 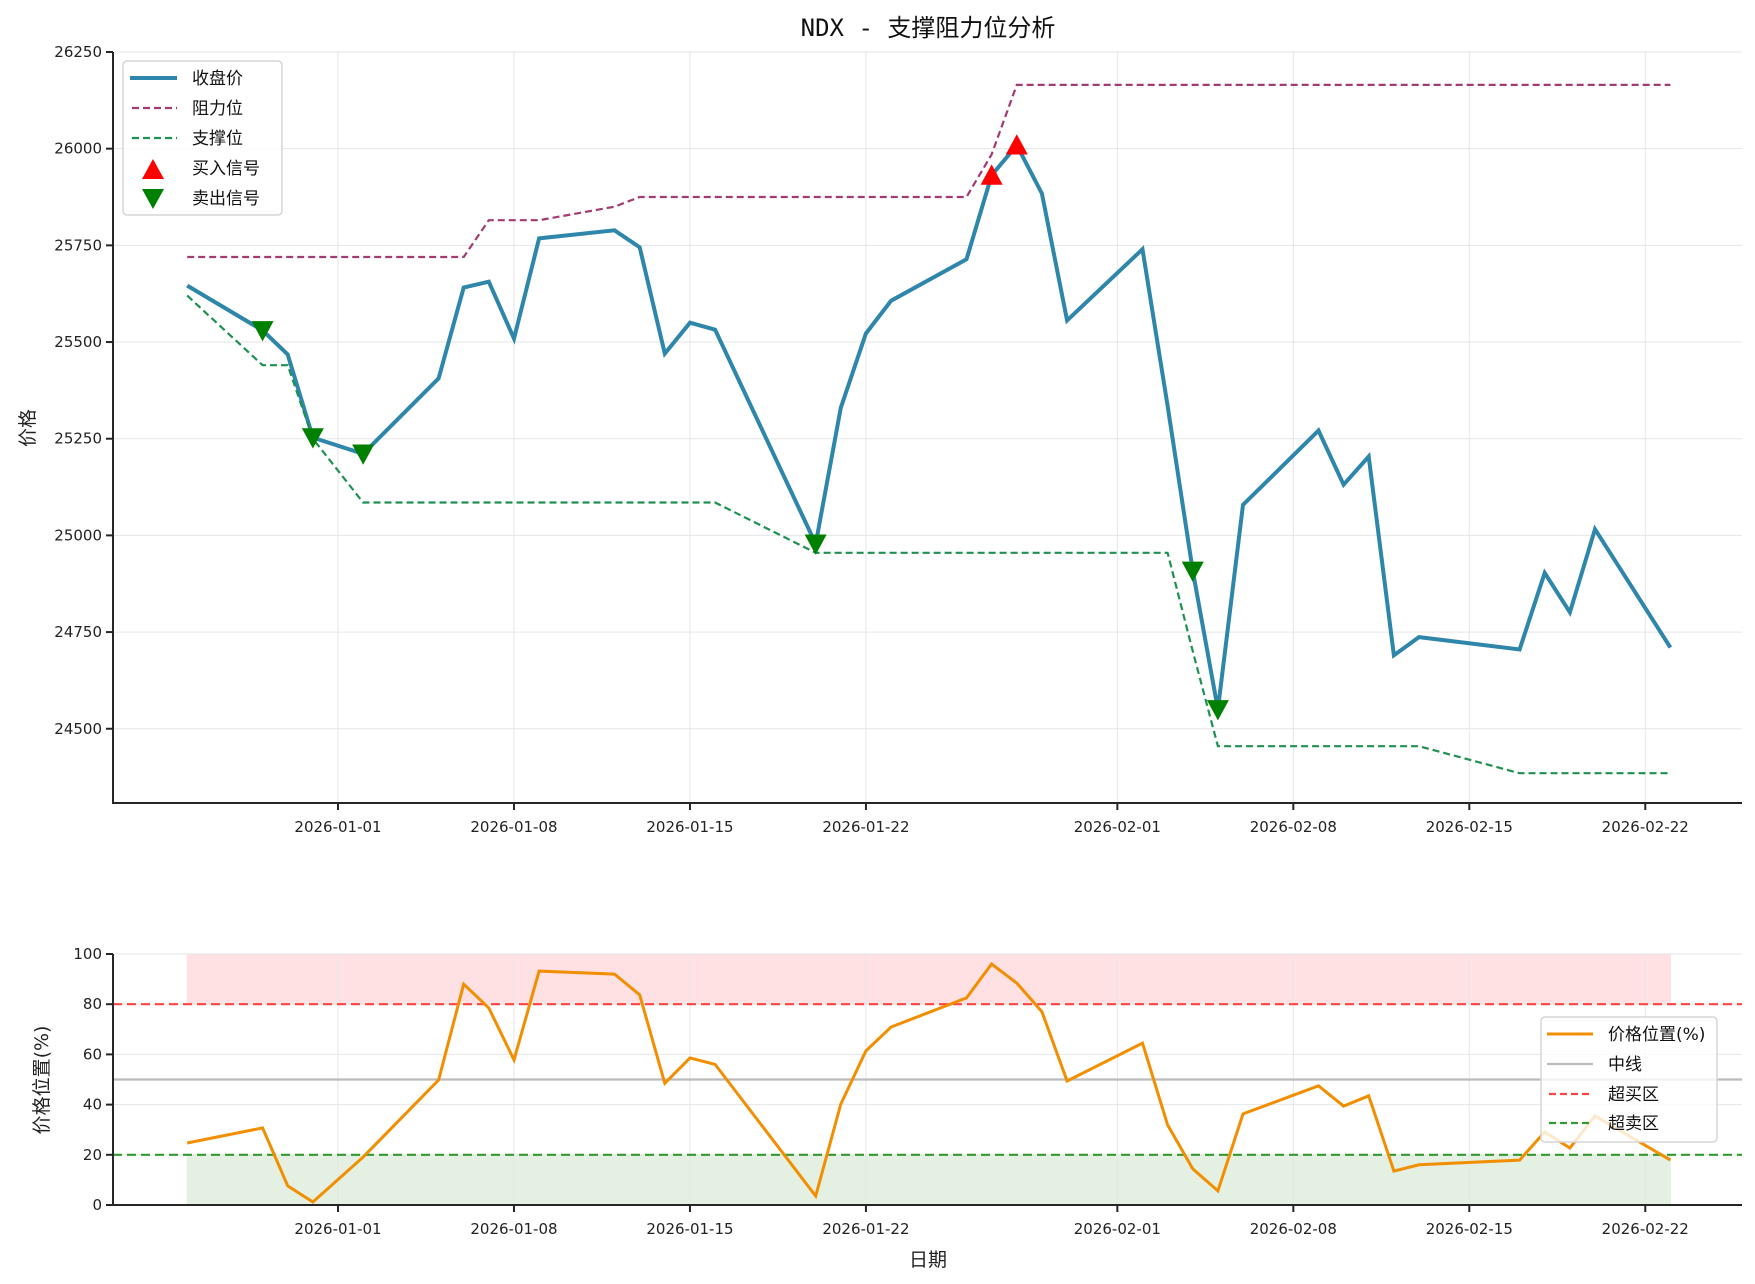 What do you see at coordinates (78, 535) in the screenshot?
I see `y-tick-label: 25000` at bounding box center [78, 535].